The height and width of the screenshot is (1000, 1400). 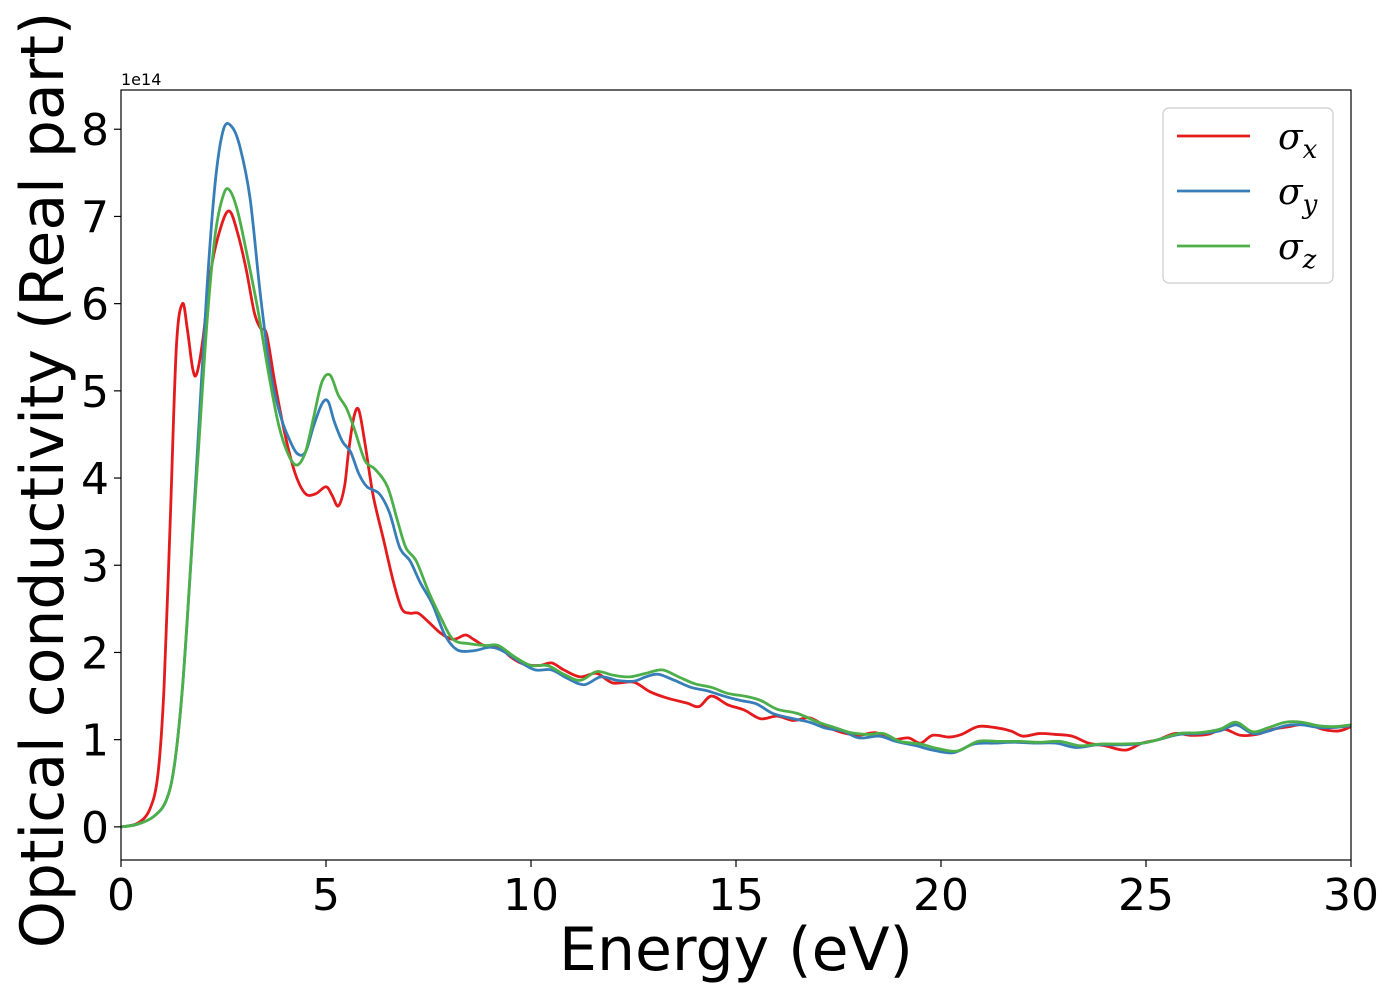 What do you see at coordinates (95, 653) in the screenshot?
I see `y-tick-label: 2` at bounding box center [95, 653].